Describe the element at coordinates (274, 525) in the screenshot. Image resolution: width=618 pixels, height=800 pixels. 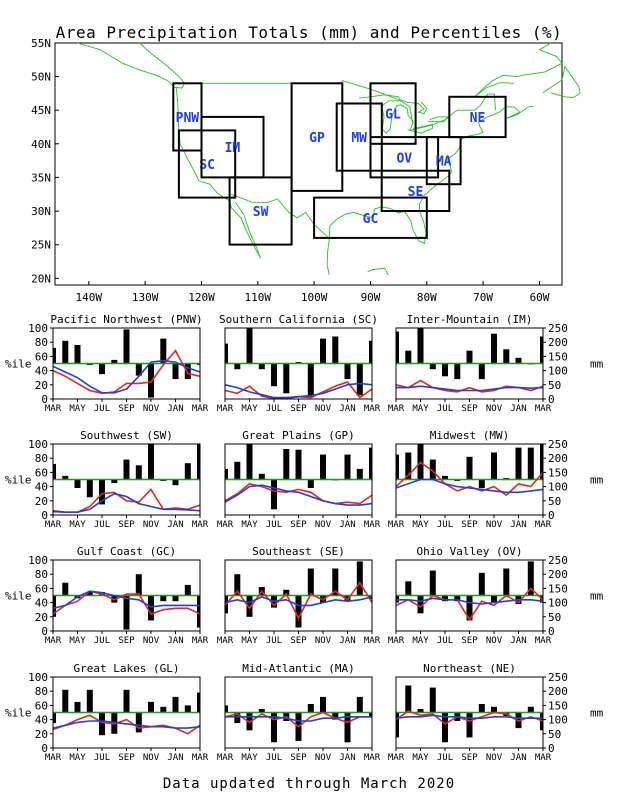
I see `month-tick-label: JUL` at that location.